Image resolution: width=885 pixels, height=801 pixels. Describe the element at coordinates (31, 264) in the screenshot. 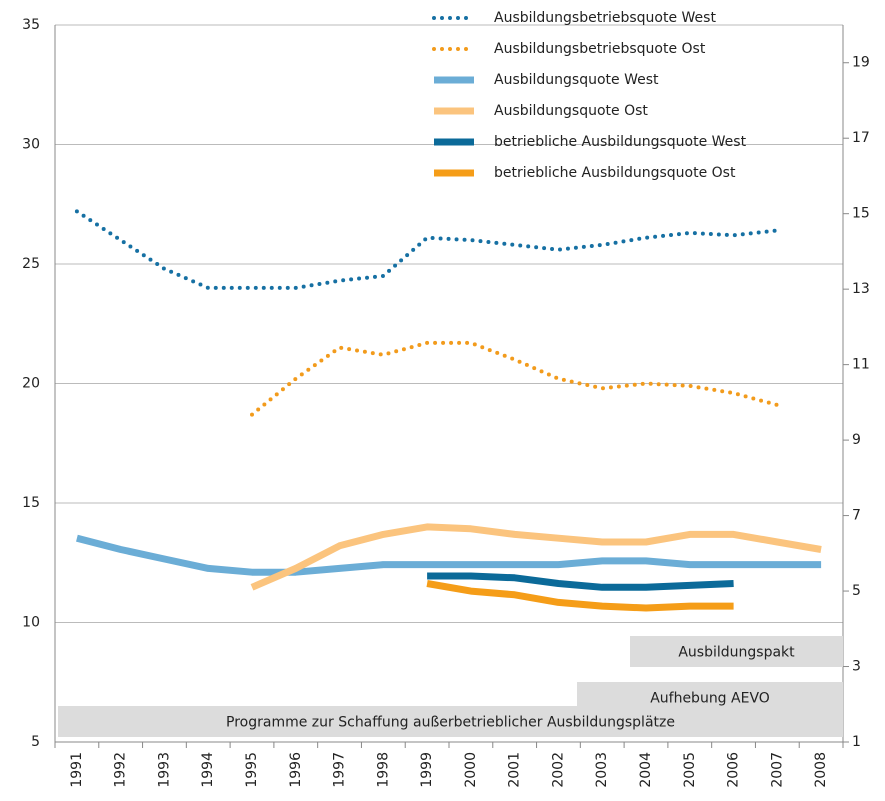

I see `y-tick-label: 25` at that location.